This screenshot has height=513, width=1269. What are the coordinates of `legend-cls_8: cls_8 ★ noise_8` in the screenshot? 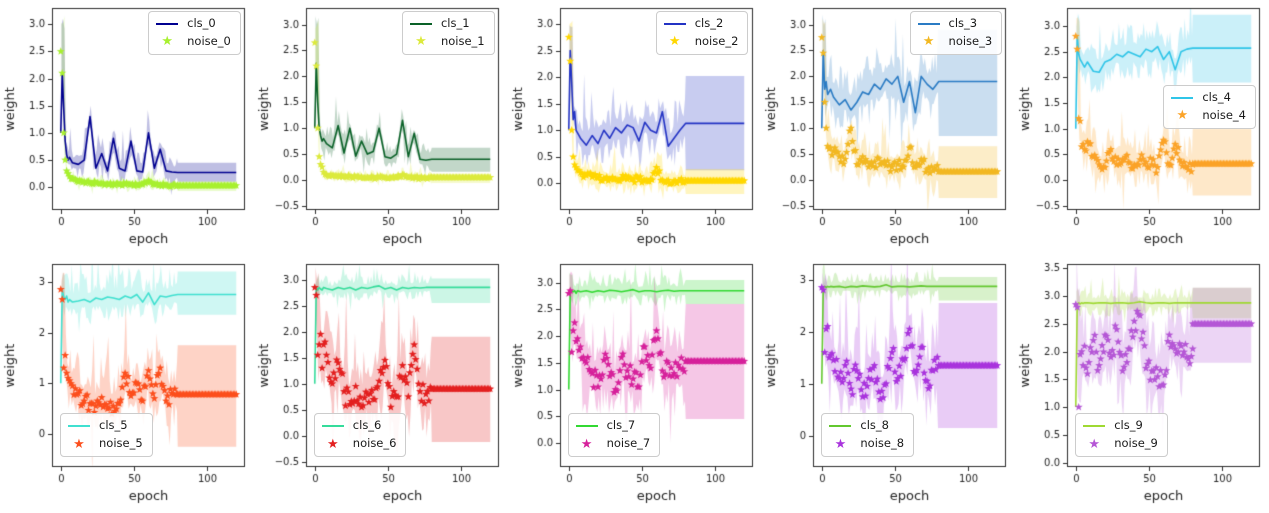 It's located at (868, 435).